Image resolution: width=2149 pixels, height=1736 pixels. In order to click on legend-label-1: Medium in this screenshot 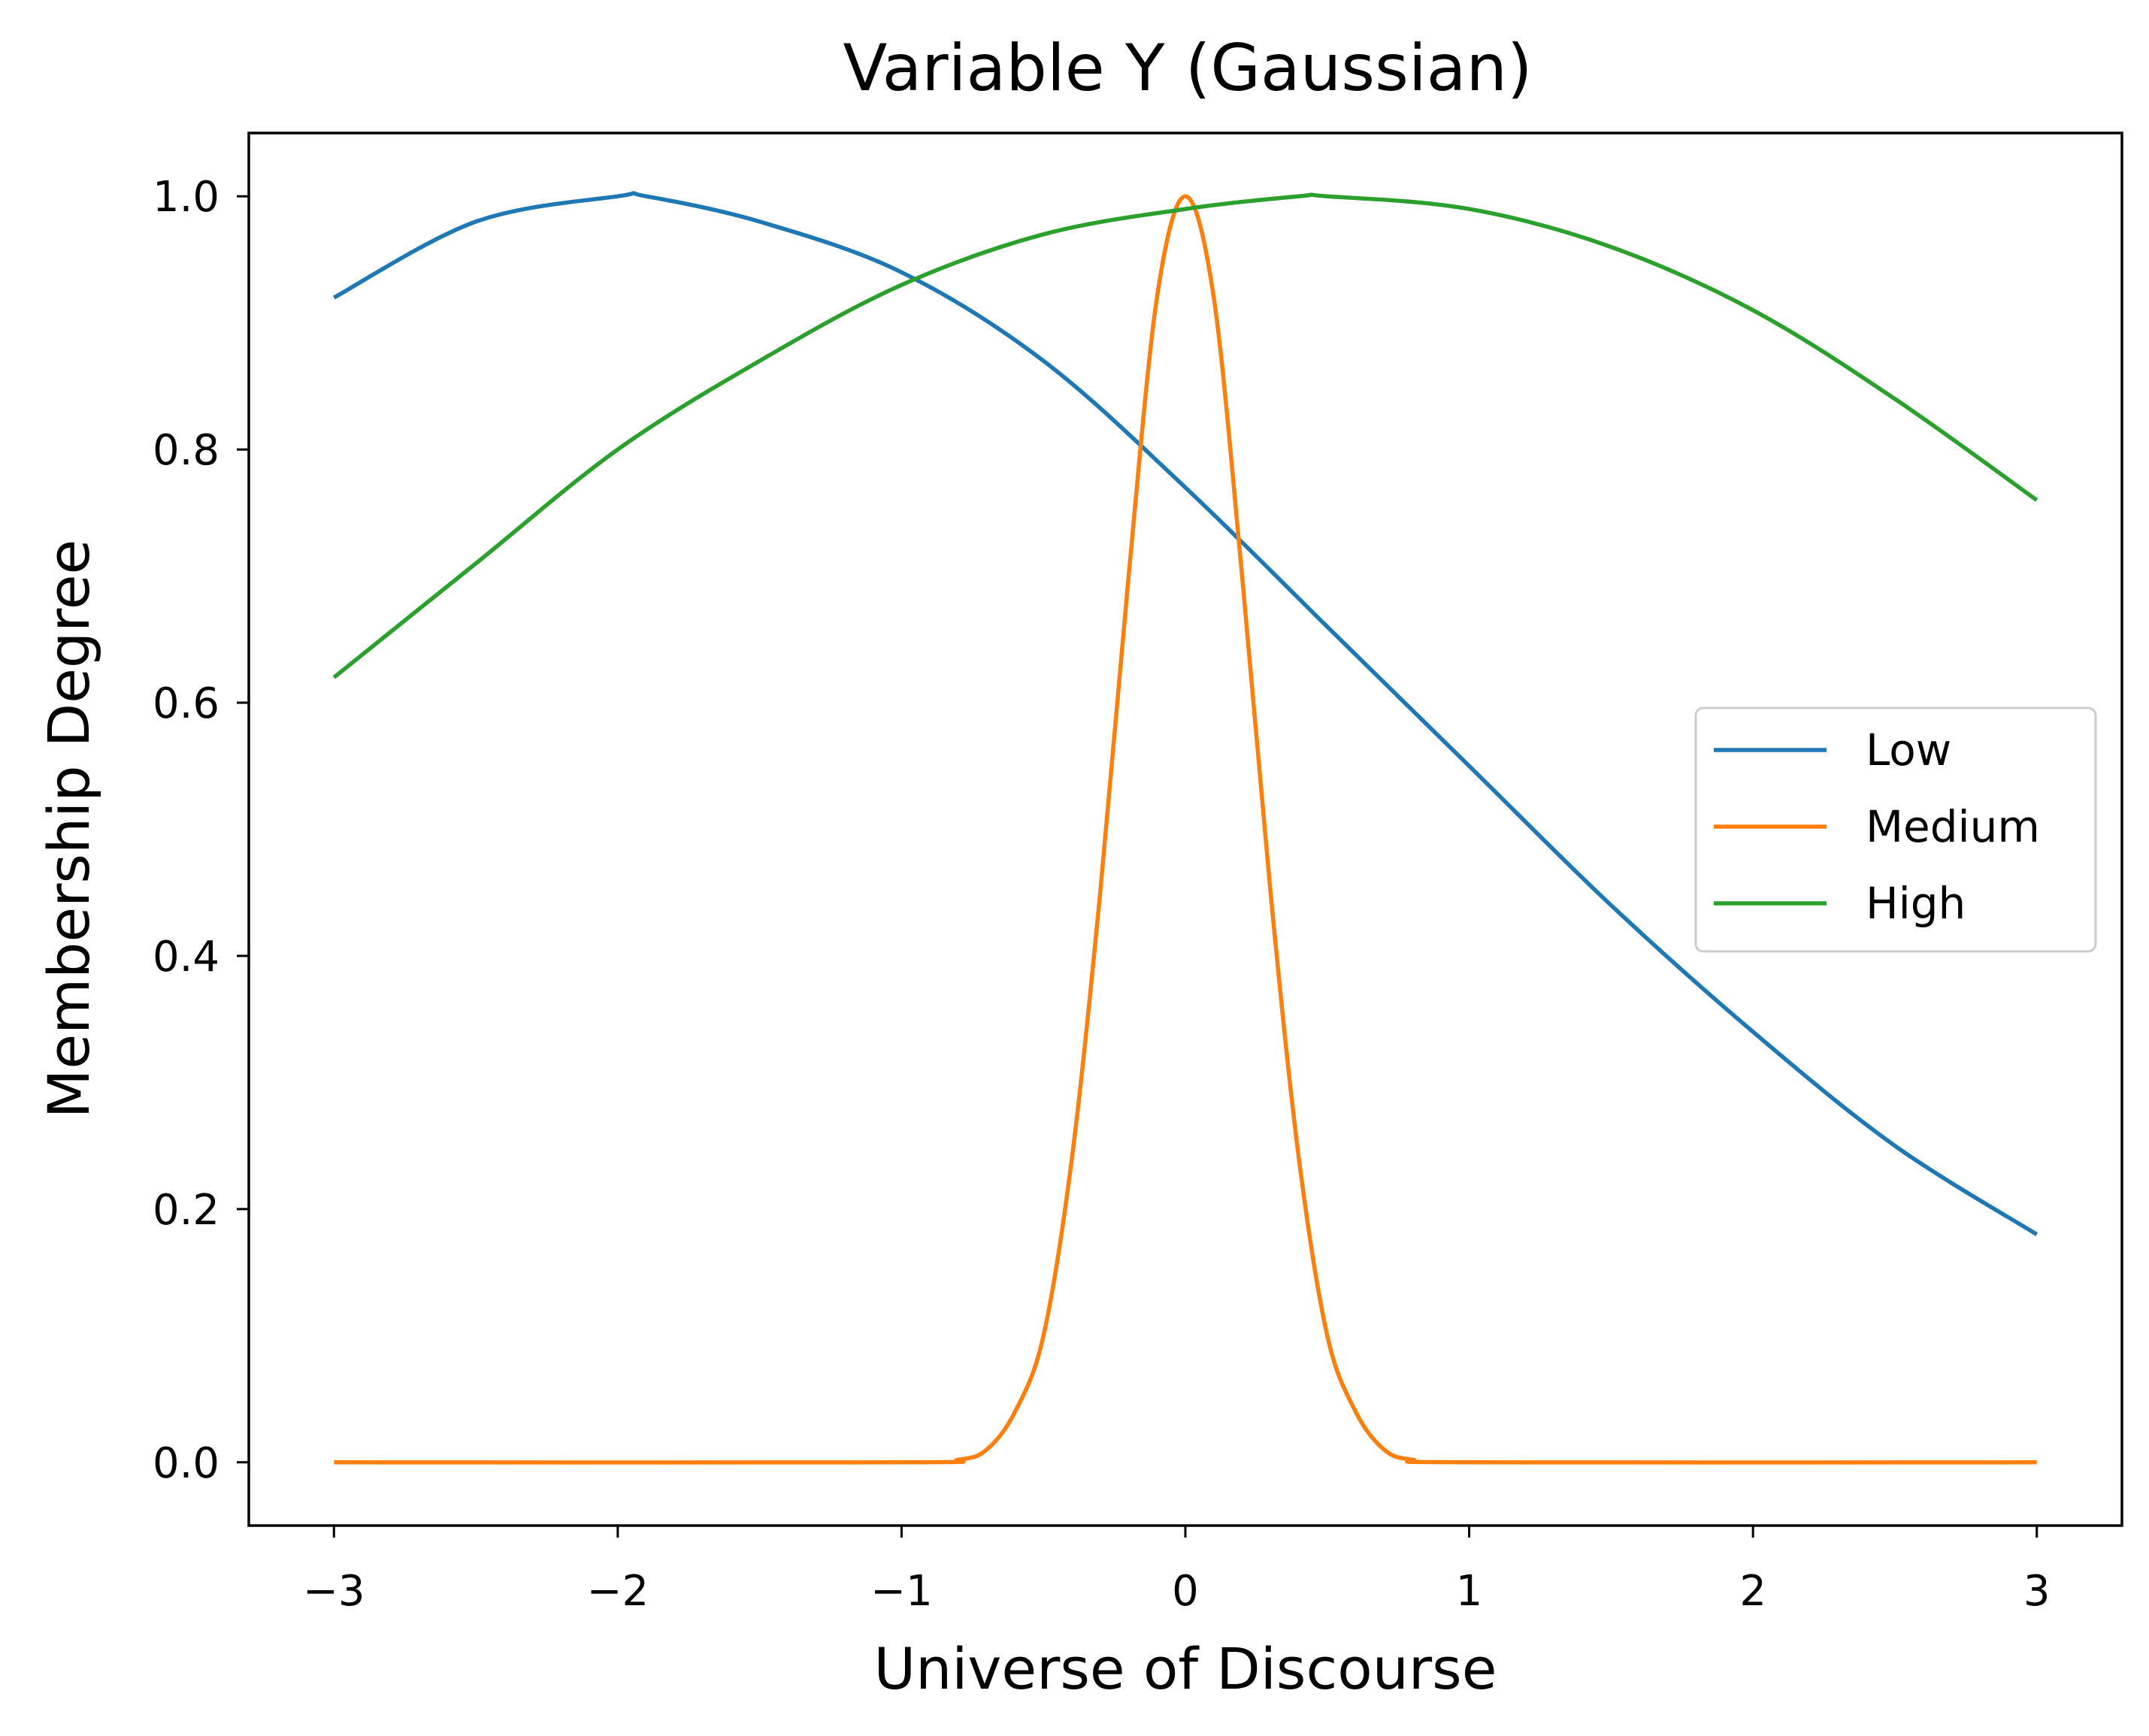, I will do `click(1953, 826)`.